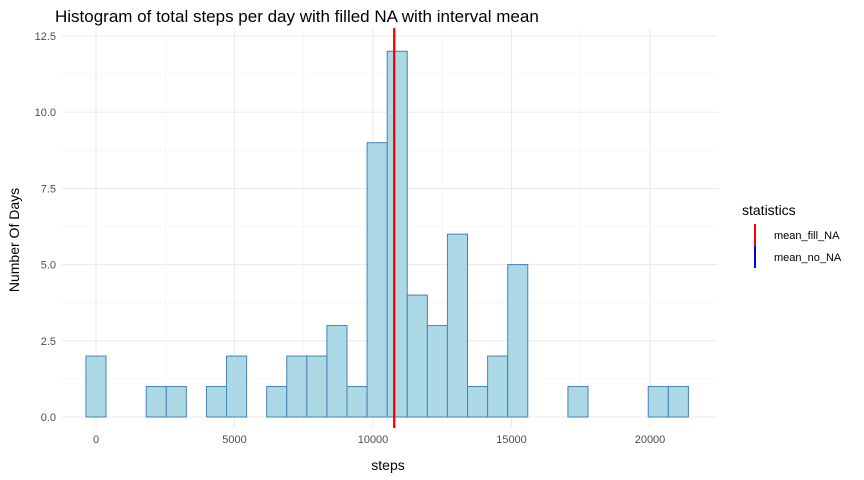 The width and height of the screenshot is (864, 480). I want to click on legend-label: mean_no_NA, so click(808, 258).